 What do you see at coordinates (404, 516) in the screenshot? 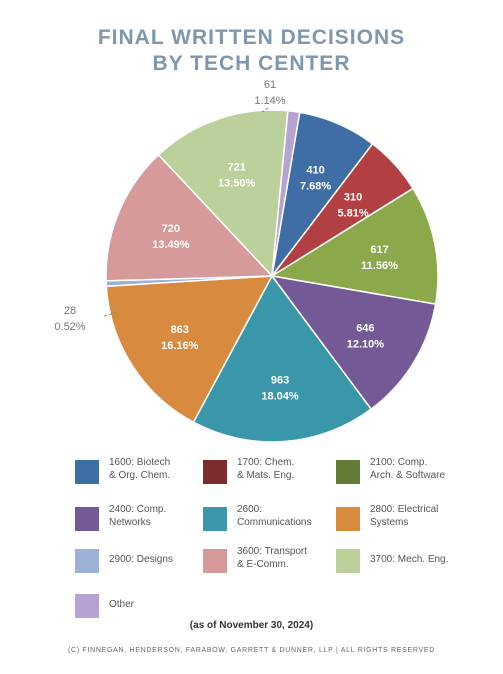
I see `legend-label: 2800: Electrical Systems` at bounding box center [404, 516].